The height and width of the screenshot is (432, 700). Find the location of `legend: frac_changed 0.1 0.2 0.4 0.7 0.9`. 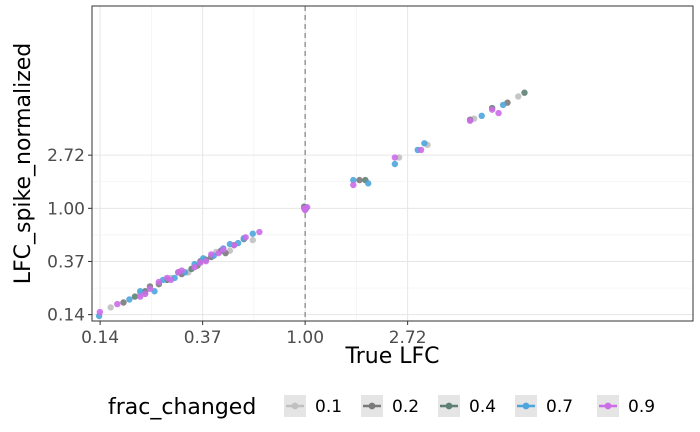

legend: frac_changed 0.1 0.2 0.4 0.7 0.9 is located at coordinates (381, 407).